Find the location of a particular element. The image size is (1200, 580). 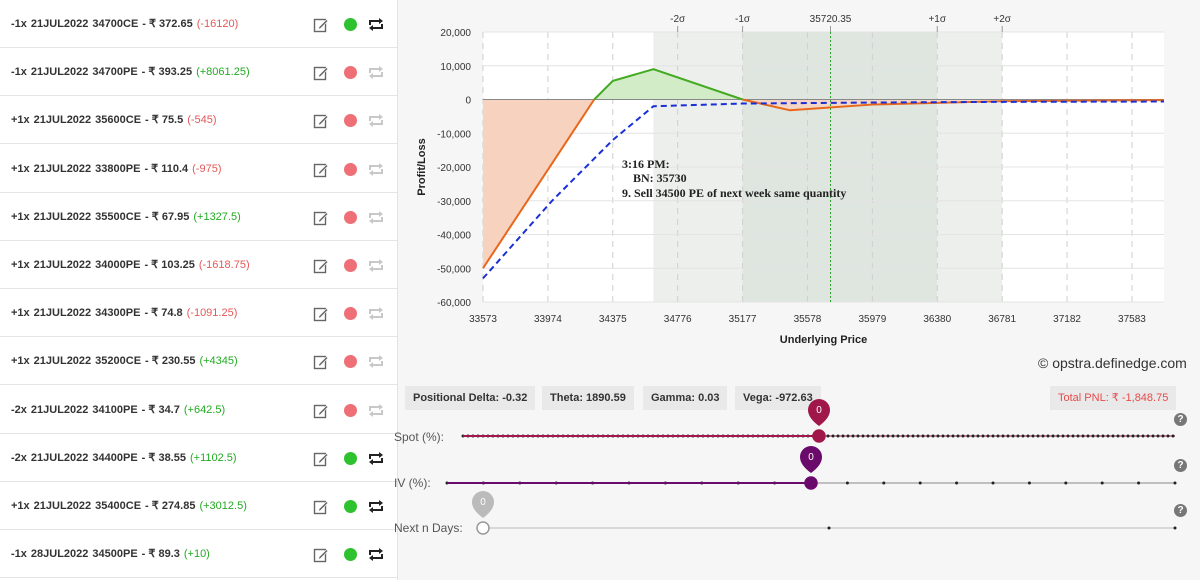

x-axis-title: Underlying Price is located at coordinates (823, 340).